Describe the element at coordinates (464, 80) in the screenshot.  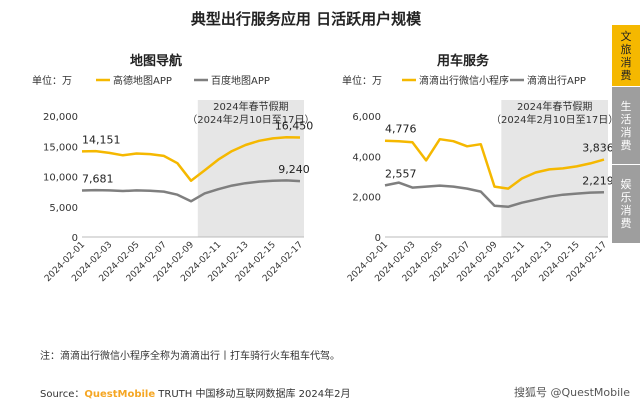
I see `legend-label: 滴滴出行微信小程序` at that location.